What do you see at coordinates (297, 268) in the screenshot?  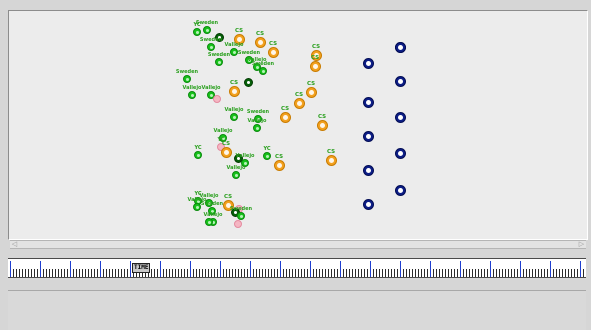 I see `timeline-ruler: TIME` at bounding box center [297, 268].